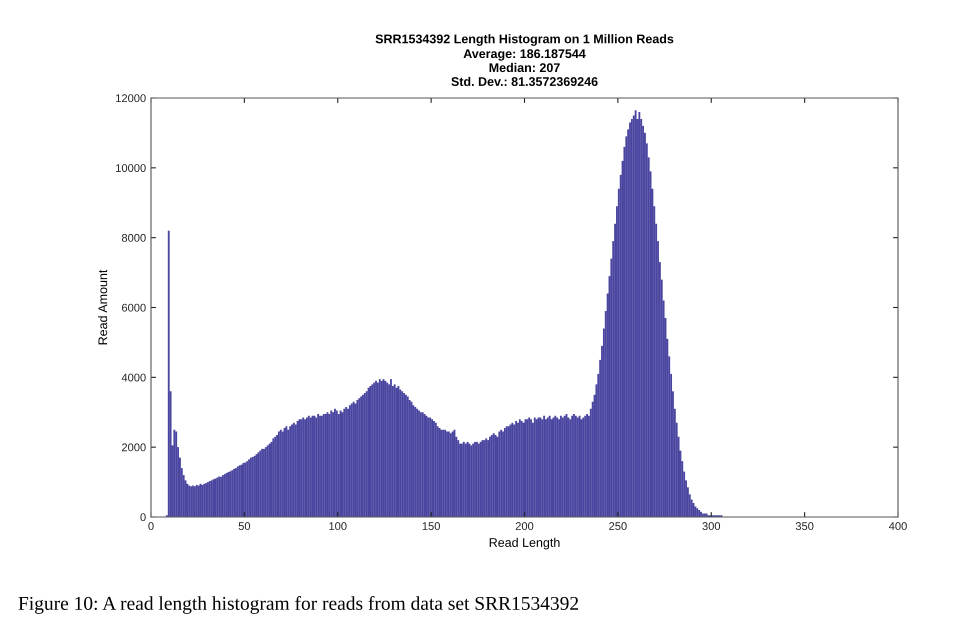 The height and width of the screenshot is (640, 956). What do you see at coordinates (805, 526) in the screenshot?
I see `x-tick-label: 350` at bounding box center [805, 526].